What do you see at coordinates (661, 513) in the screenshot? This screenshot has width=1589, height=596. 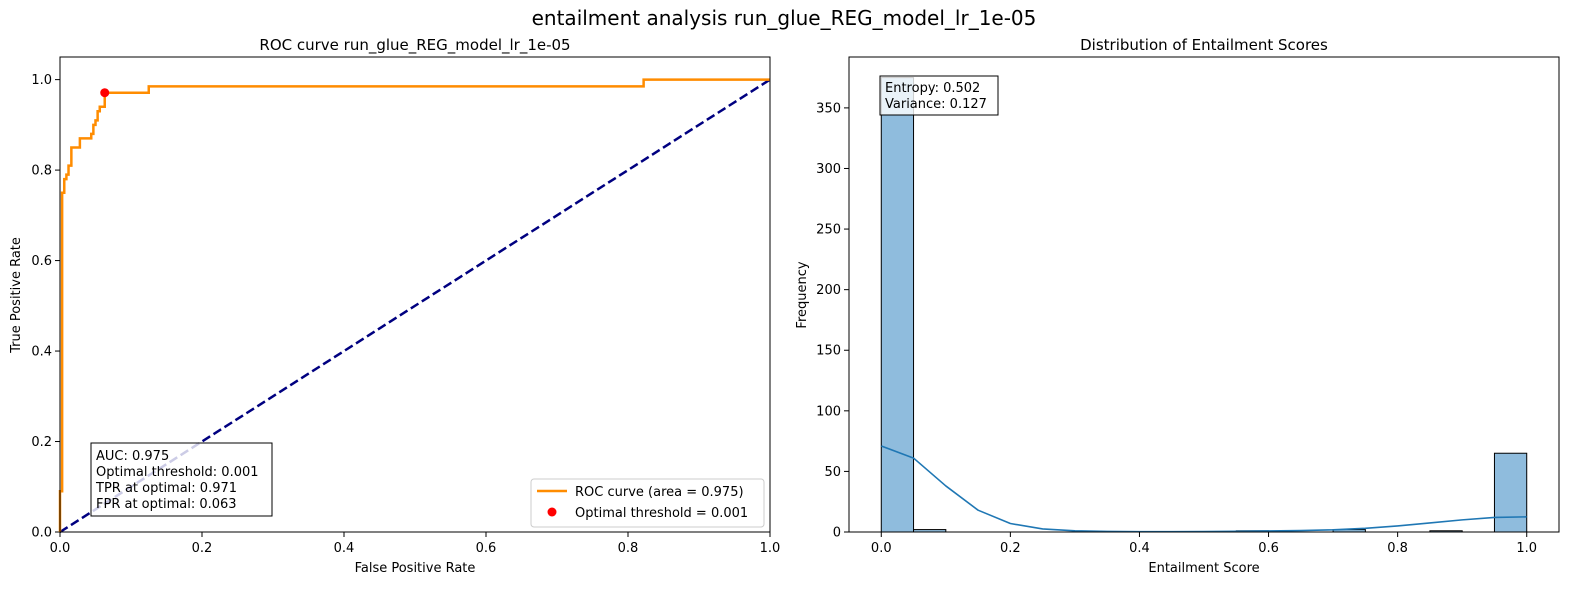 I see `legend-optimal-label: Optimal threshold = 0.001` at bounding box center [661, 513].